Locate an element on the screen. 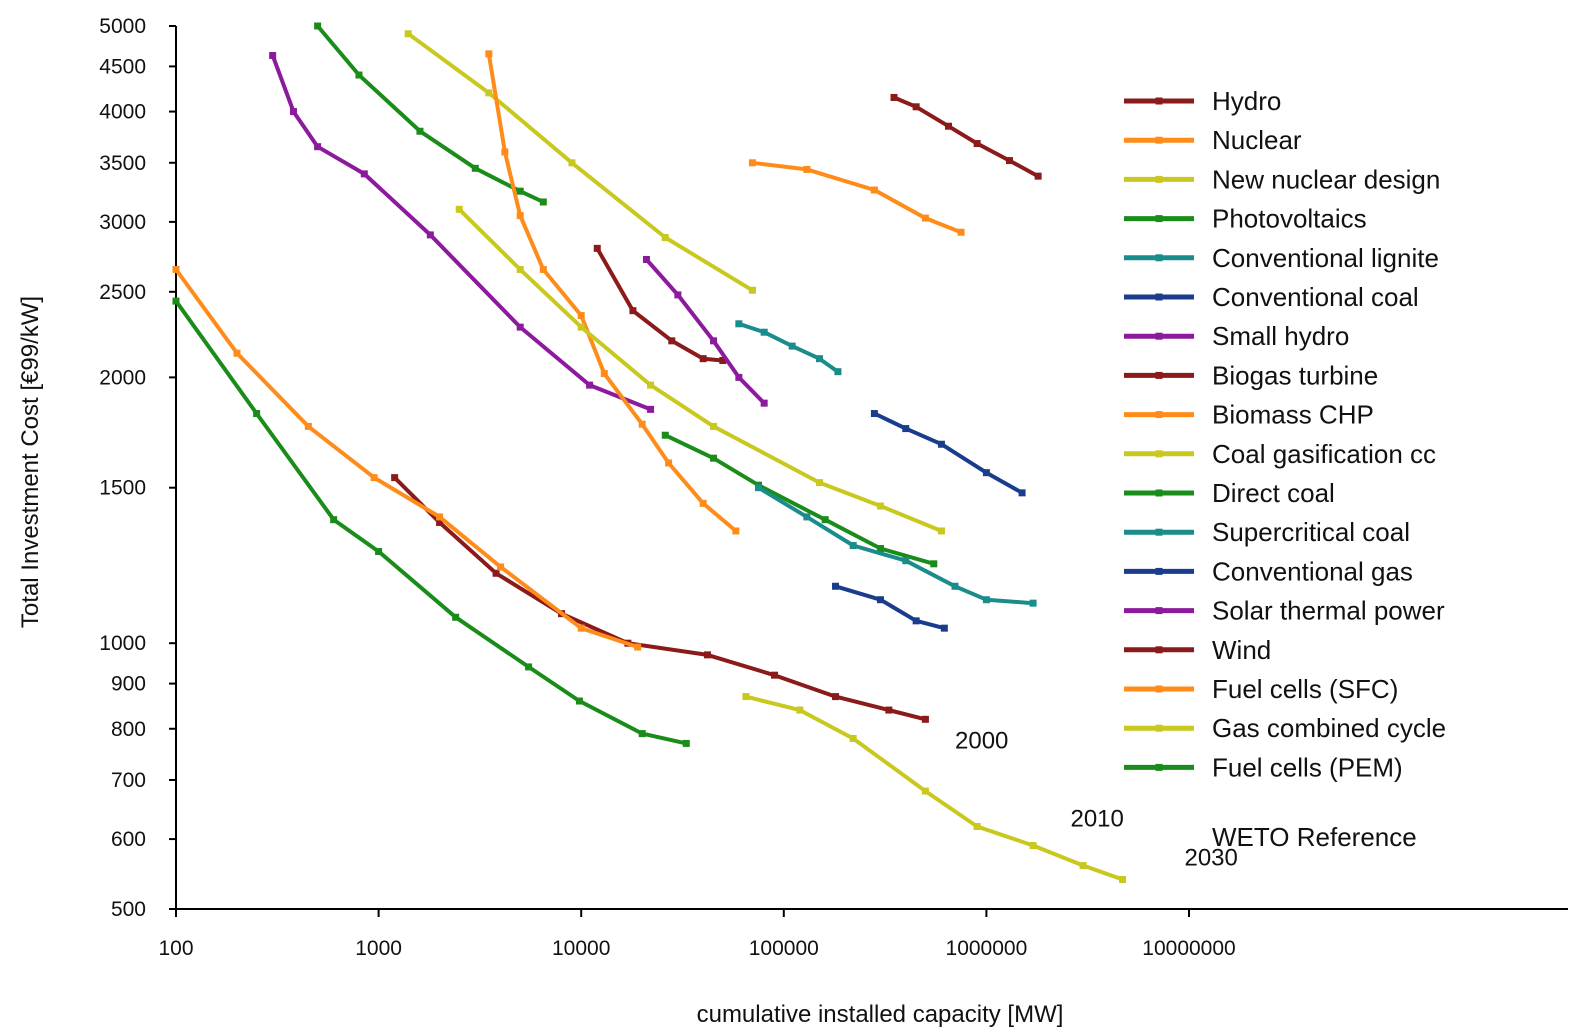  legend-item: Direct coal is located at coordinates (1229, 493).